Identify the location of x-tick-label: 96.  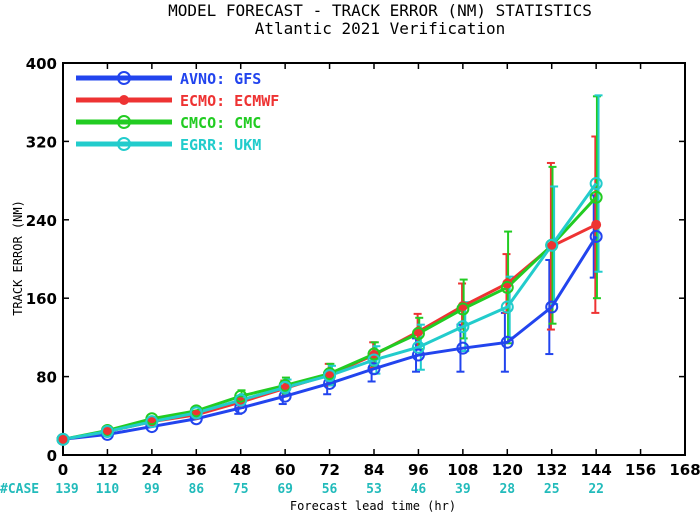
(418, 470).